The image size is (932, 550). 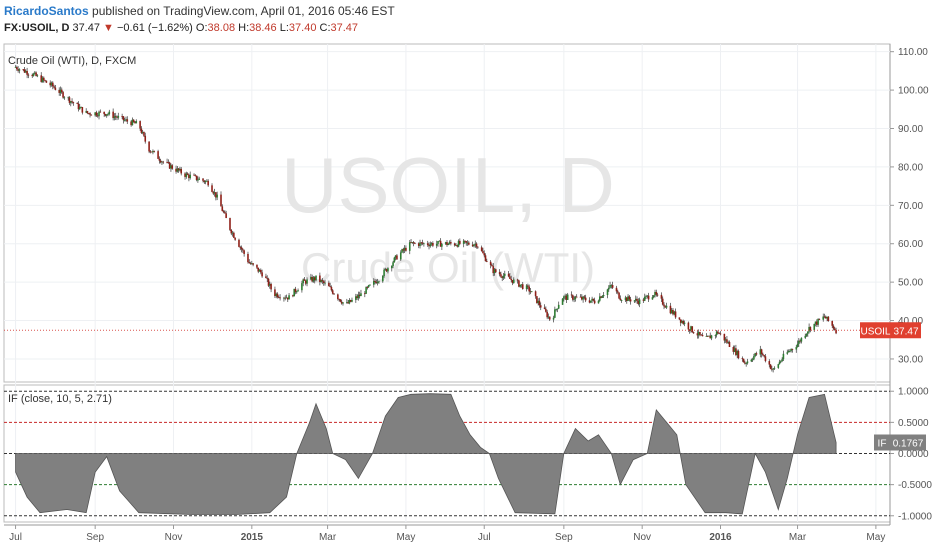 I want to click on author-link: RicardoSantos, so click(x=46, y=11).